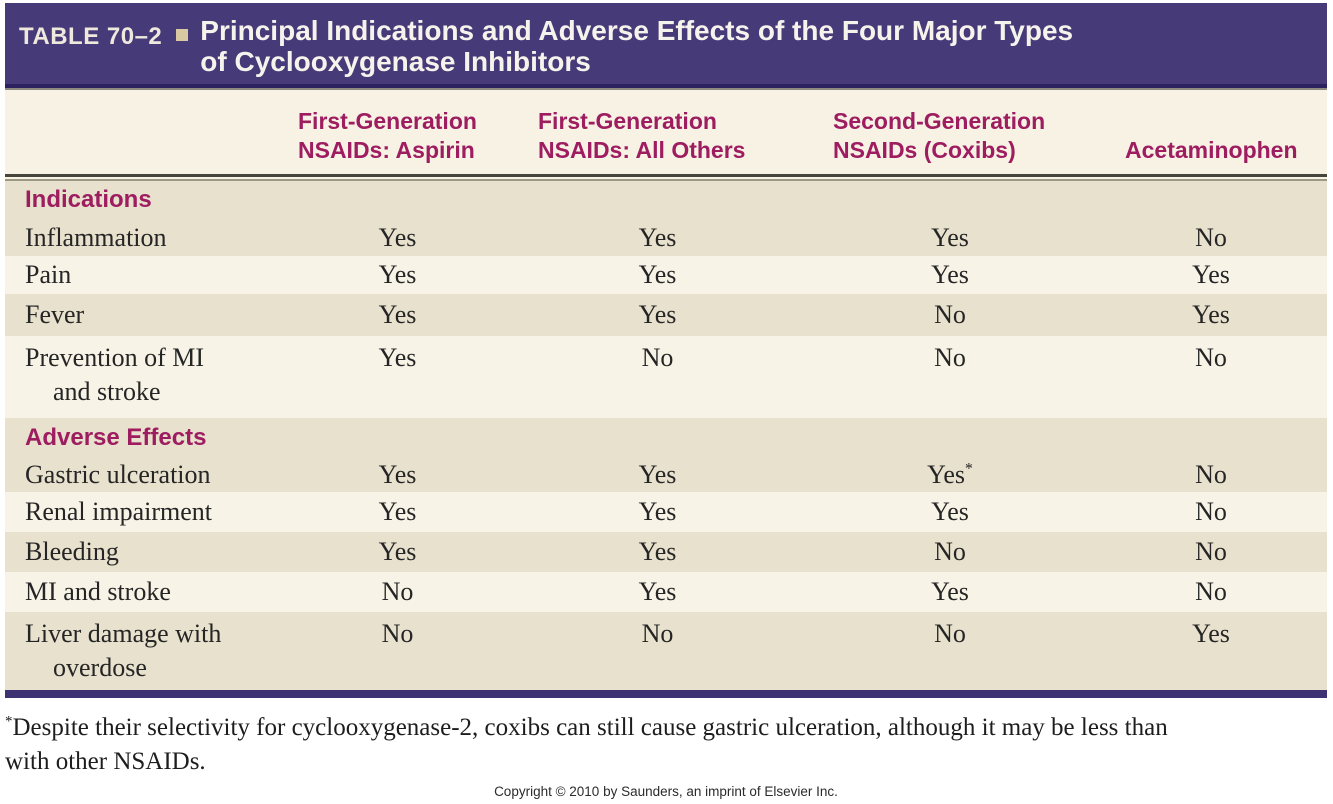  What do you see at coordinates (72, 551) in the screenshot?
I see `row-label: Bleeding` at bounding box center [72, 551].